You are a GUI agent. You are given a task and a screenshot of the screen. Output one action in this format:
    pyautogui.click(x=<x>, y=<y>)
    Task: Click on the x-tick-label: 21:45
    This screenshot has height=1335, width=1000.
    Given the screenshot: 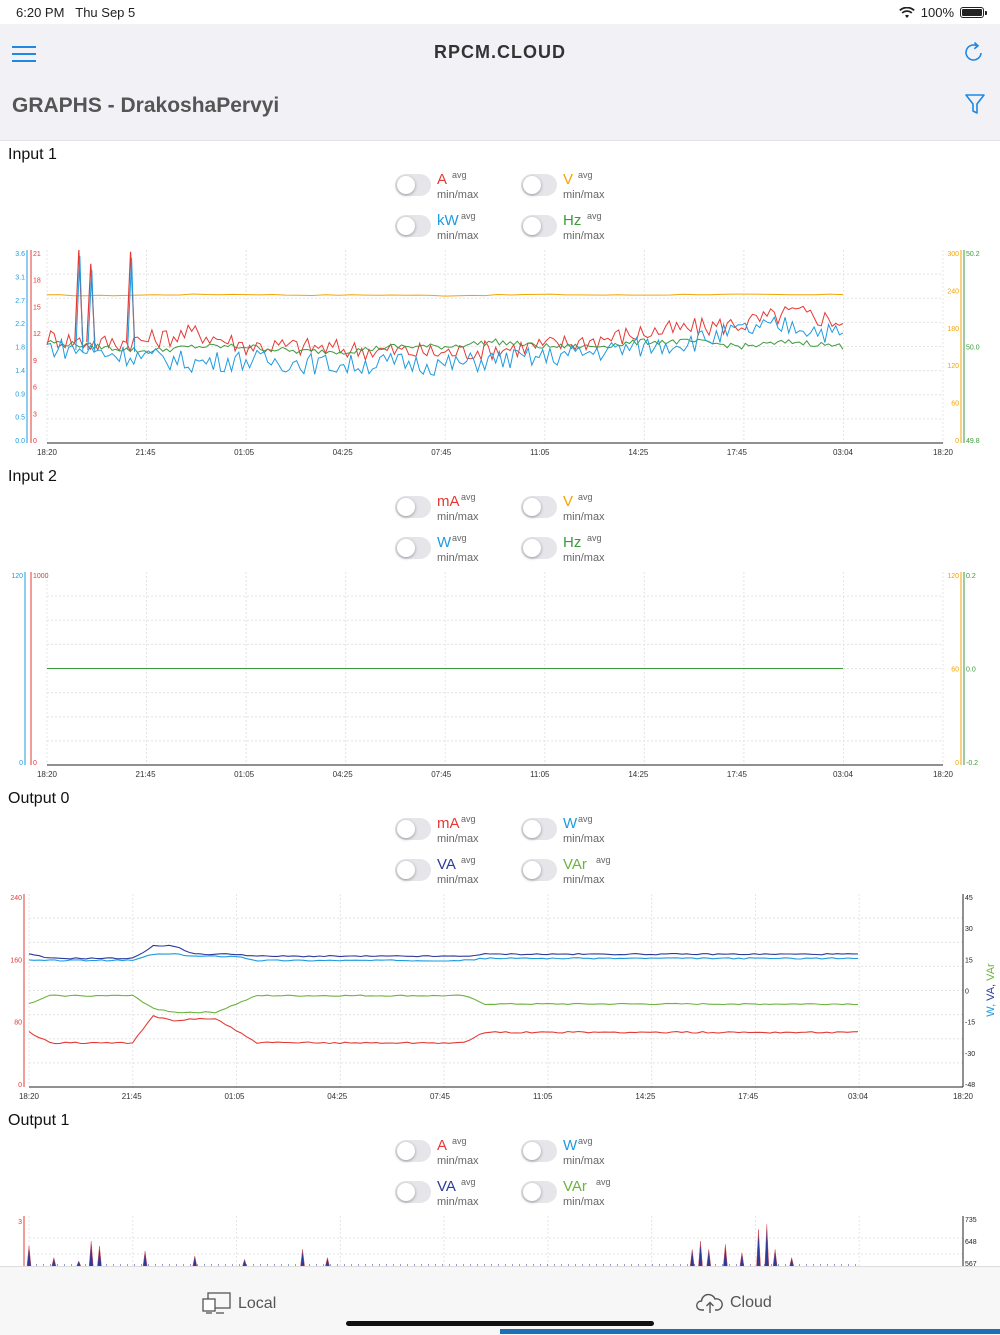 What is the action you would take?
    pyautogui.click(x=132, y=1096)
    